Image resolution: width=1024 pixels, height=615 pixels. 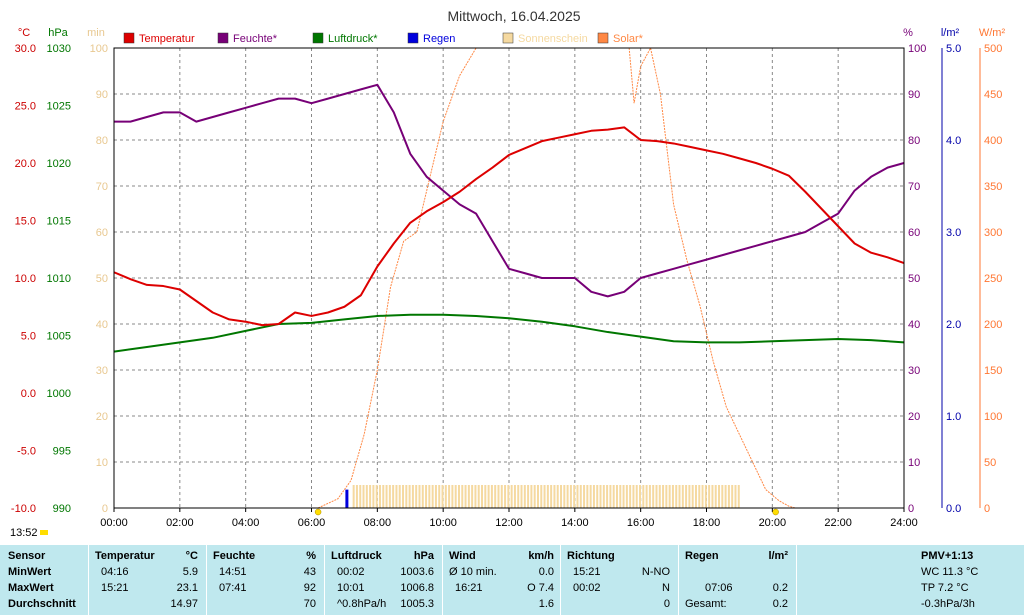 What do you see at coordinates (180, 523) in the screenshot?
I see `x-tick-label: 02:00` at bounding box center [180, 523].